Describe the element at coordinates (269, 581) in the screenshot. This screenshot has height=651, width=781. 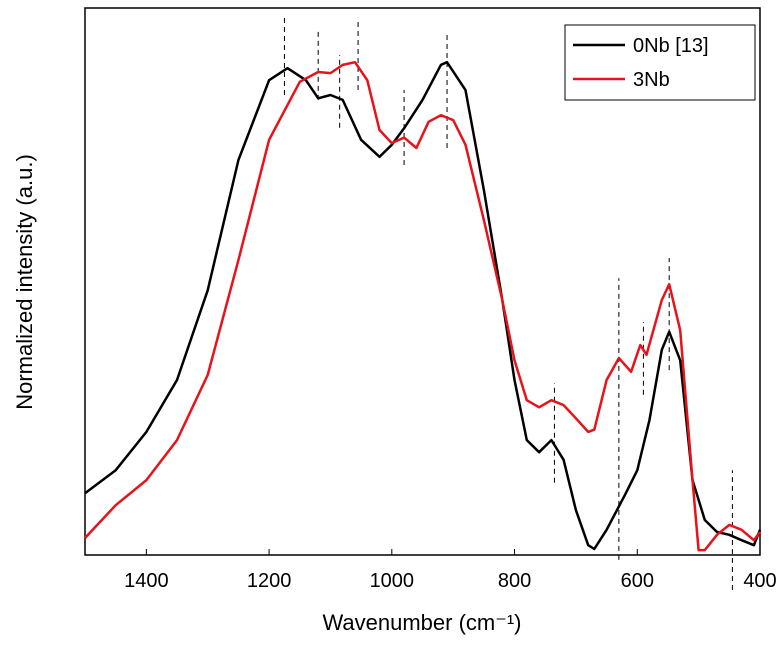
I see `x-tick-label: 1200` at that location.